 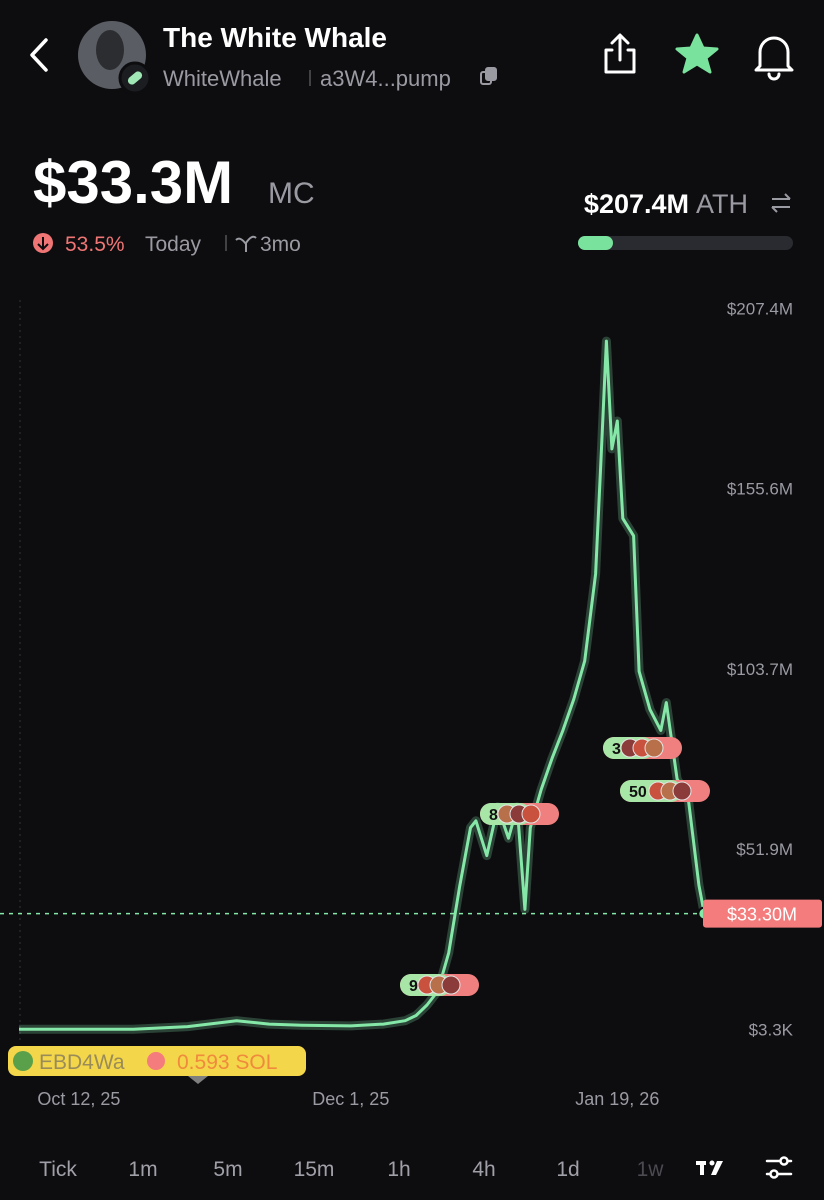 I want to click on timeframe-option: 4h, so click(x=483, y=1169).